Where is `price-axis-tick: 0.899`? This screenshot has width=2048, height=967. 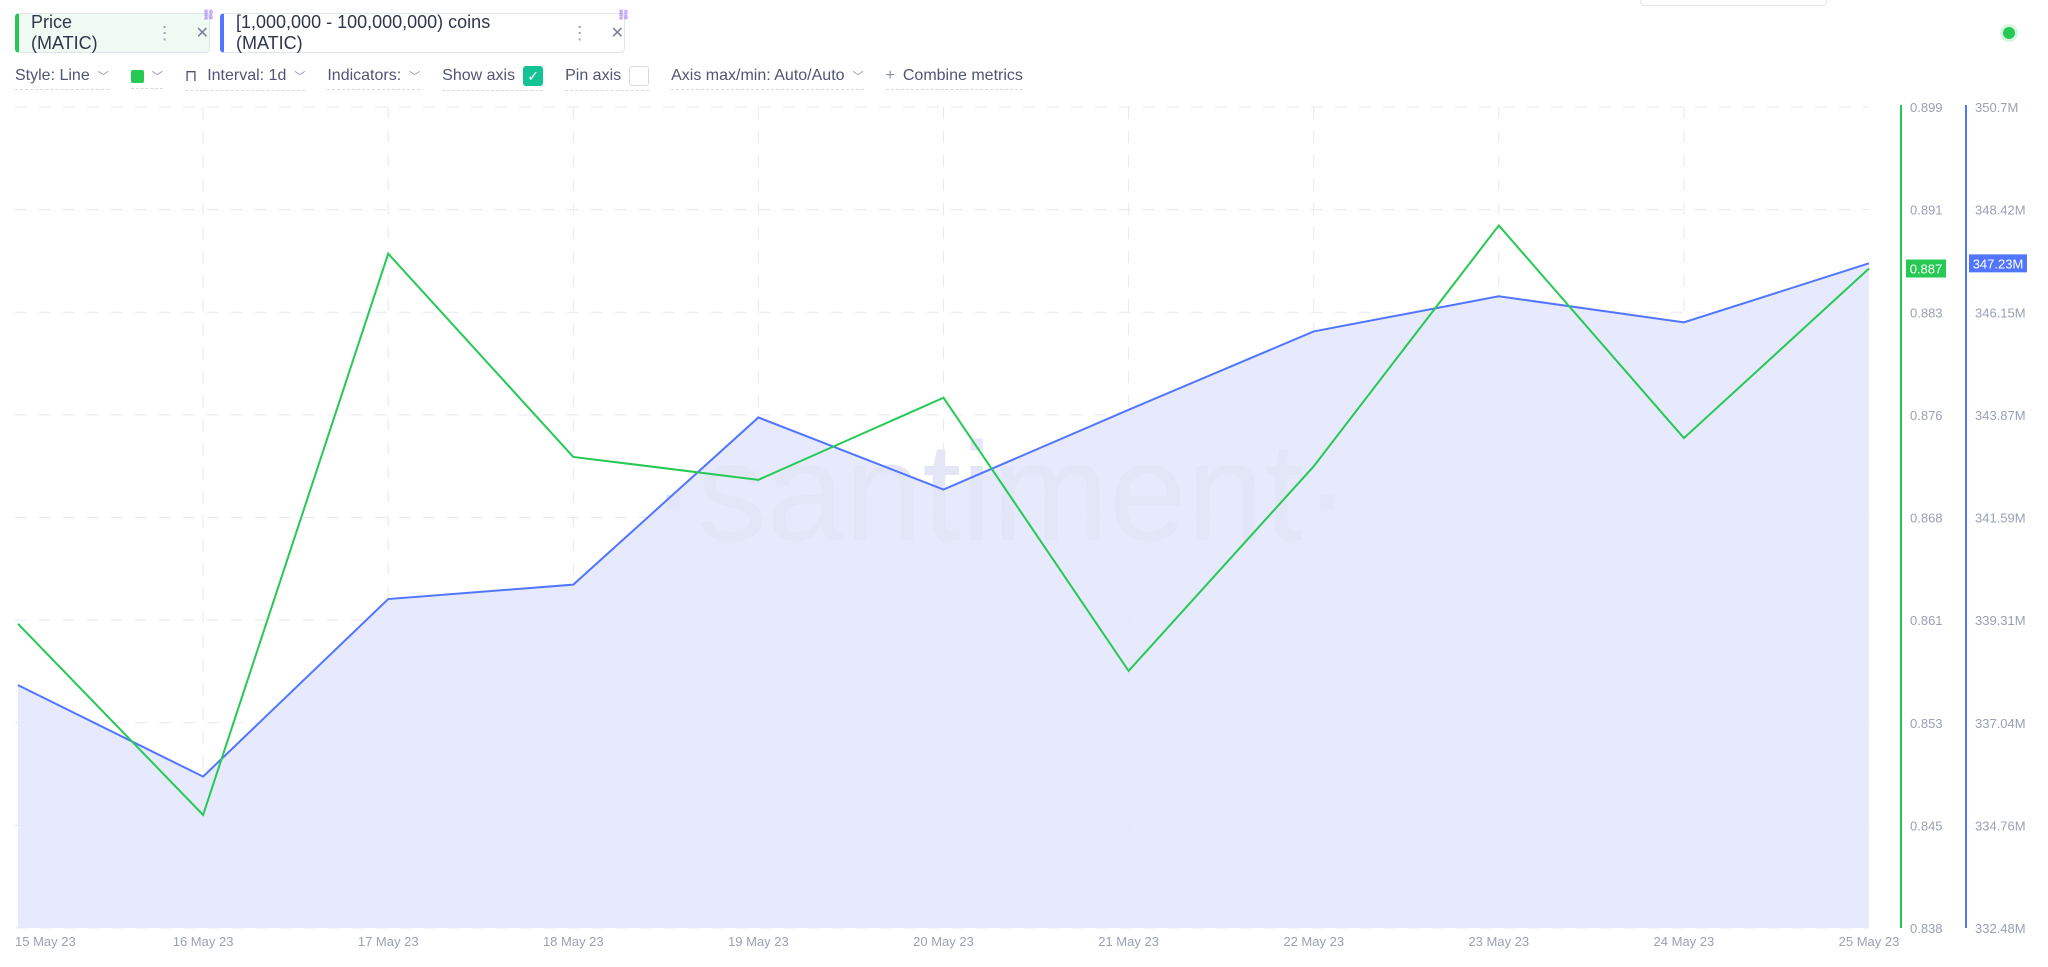
price-axis-tick: 0.899 is located at coordinates (1926, 107).